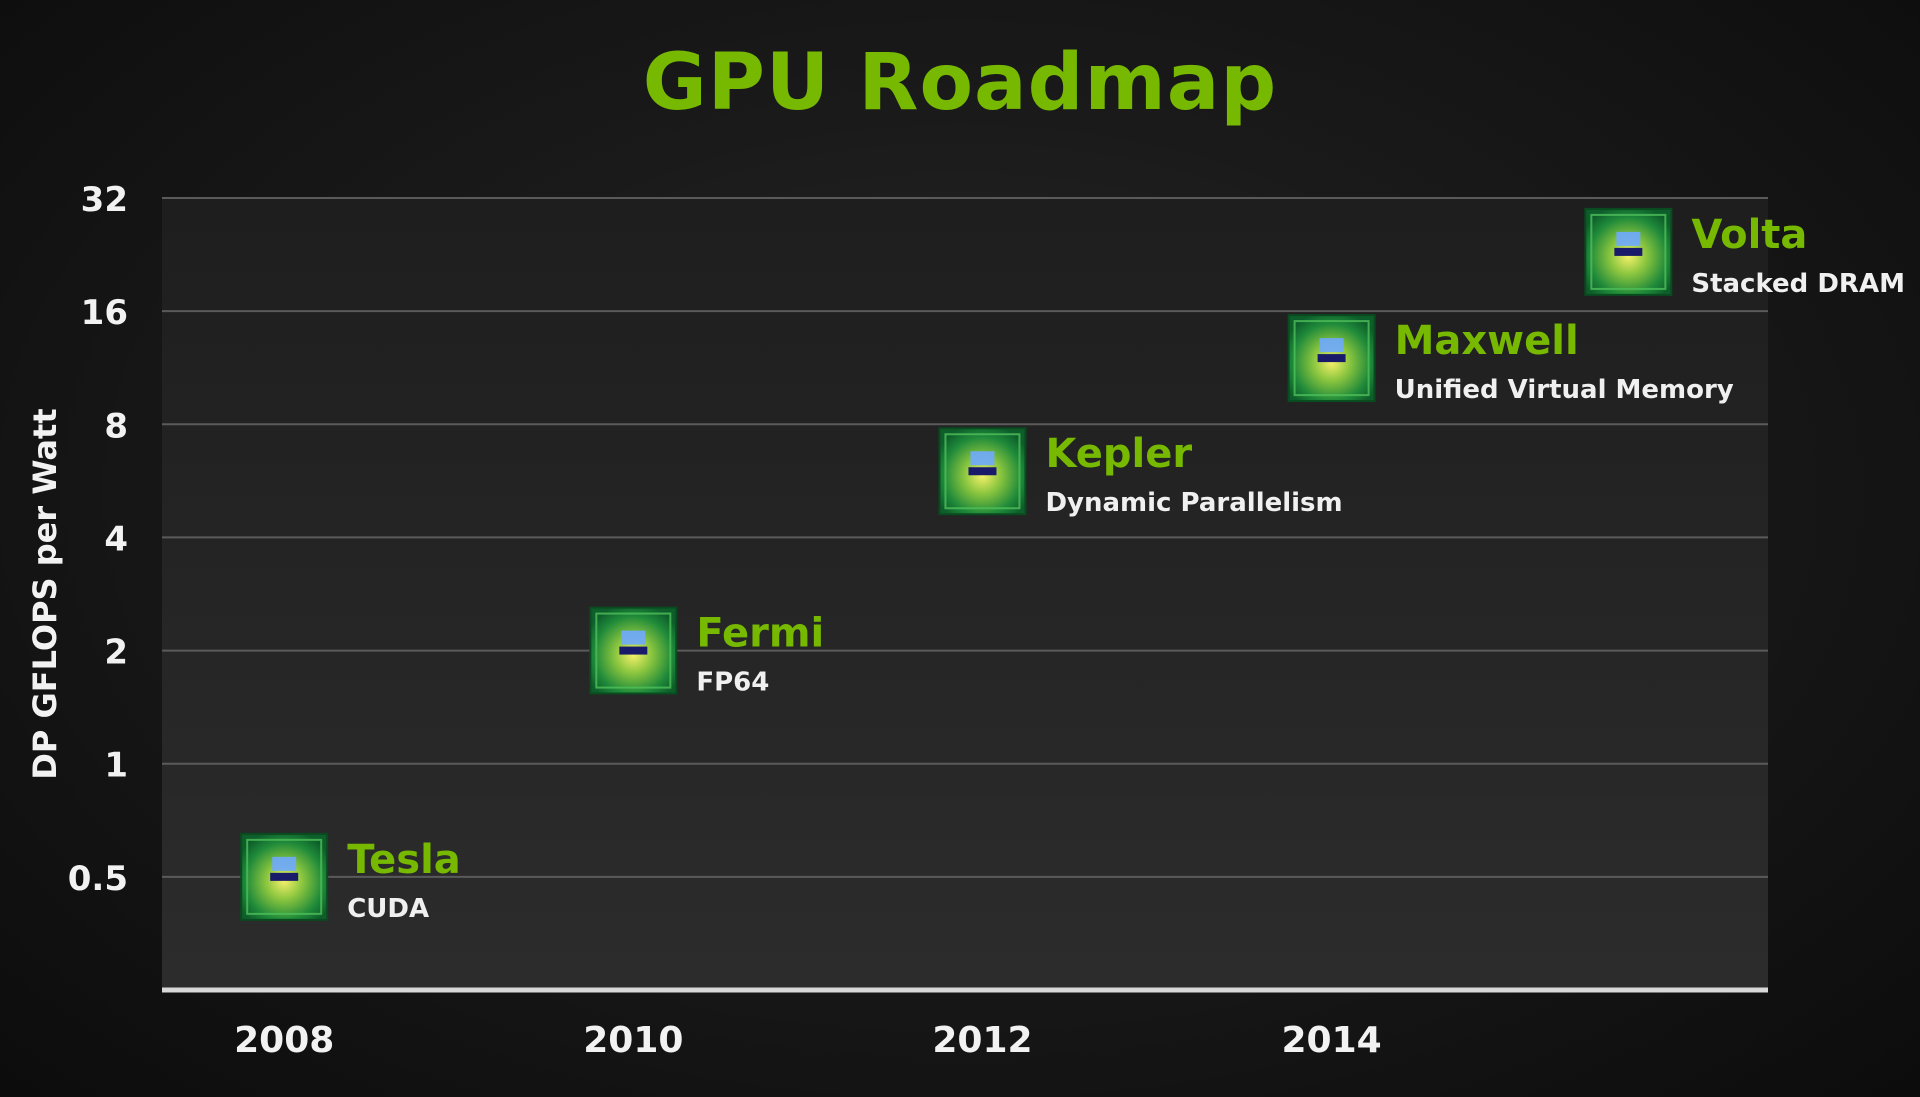  What do you see at coordinates (1487, 341) in the screenshot?
I see `point-label-name: Maxwell` at bounding box center [1487, 341].